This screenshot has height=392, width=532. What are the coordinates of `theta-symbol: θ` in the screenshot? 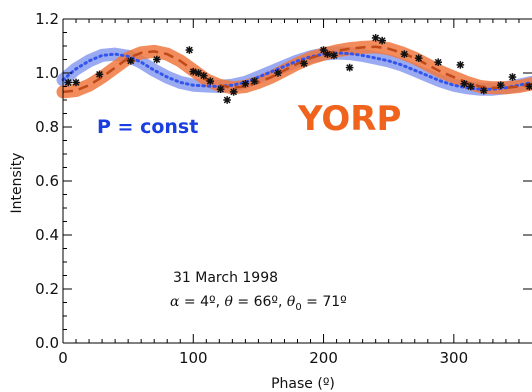 It's located at (229, 302).